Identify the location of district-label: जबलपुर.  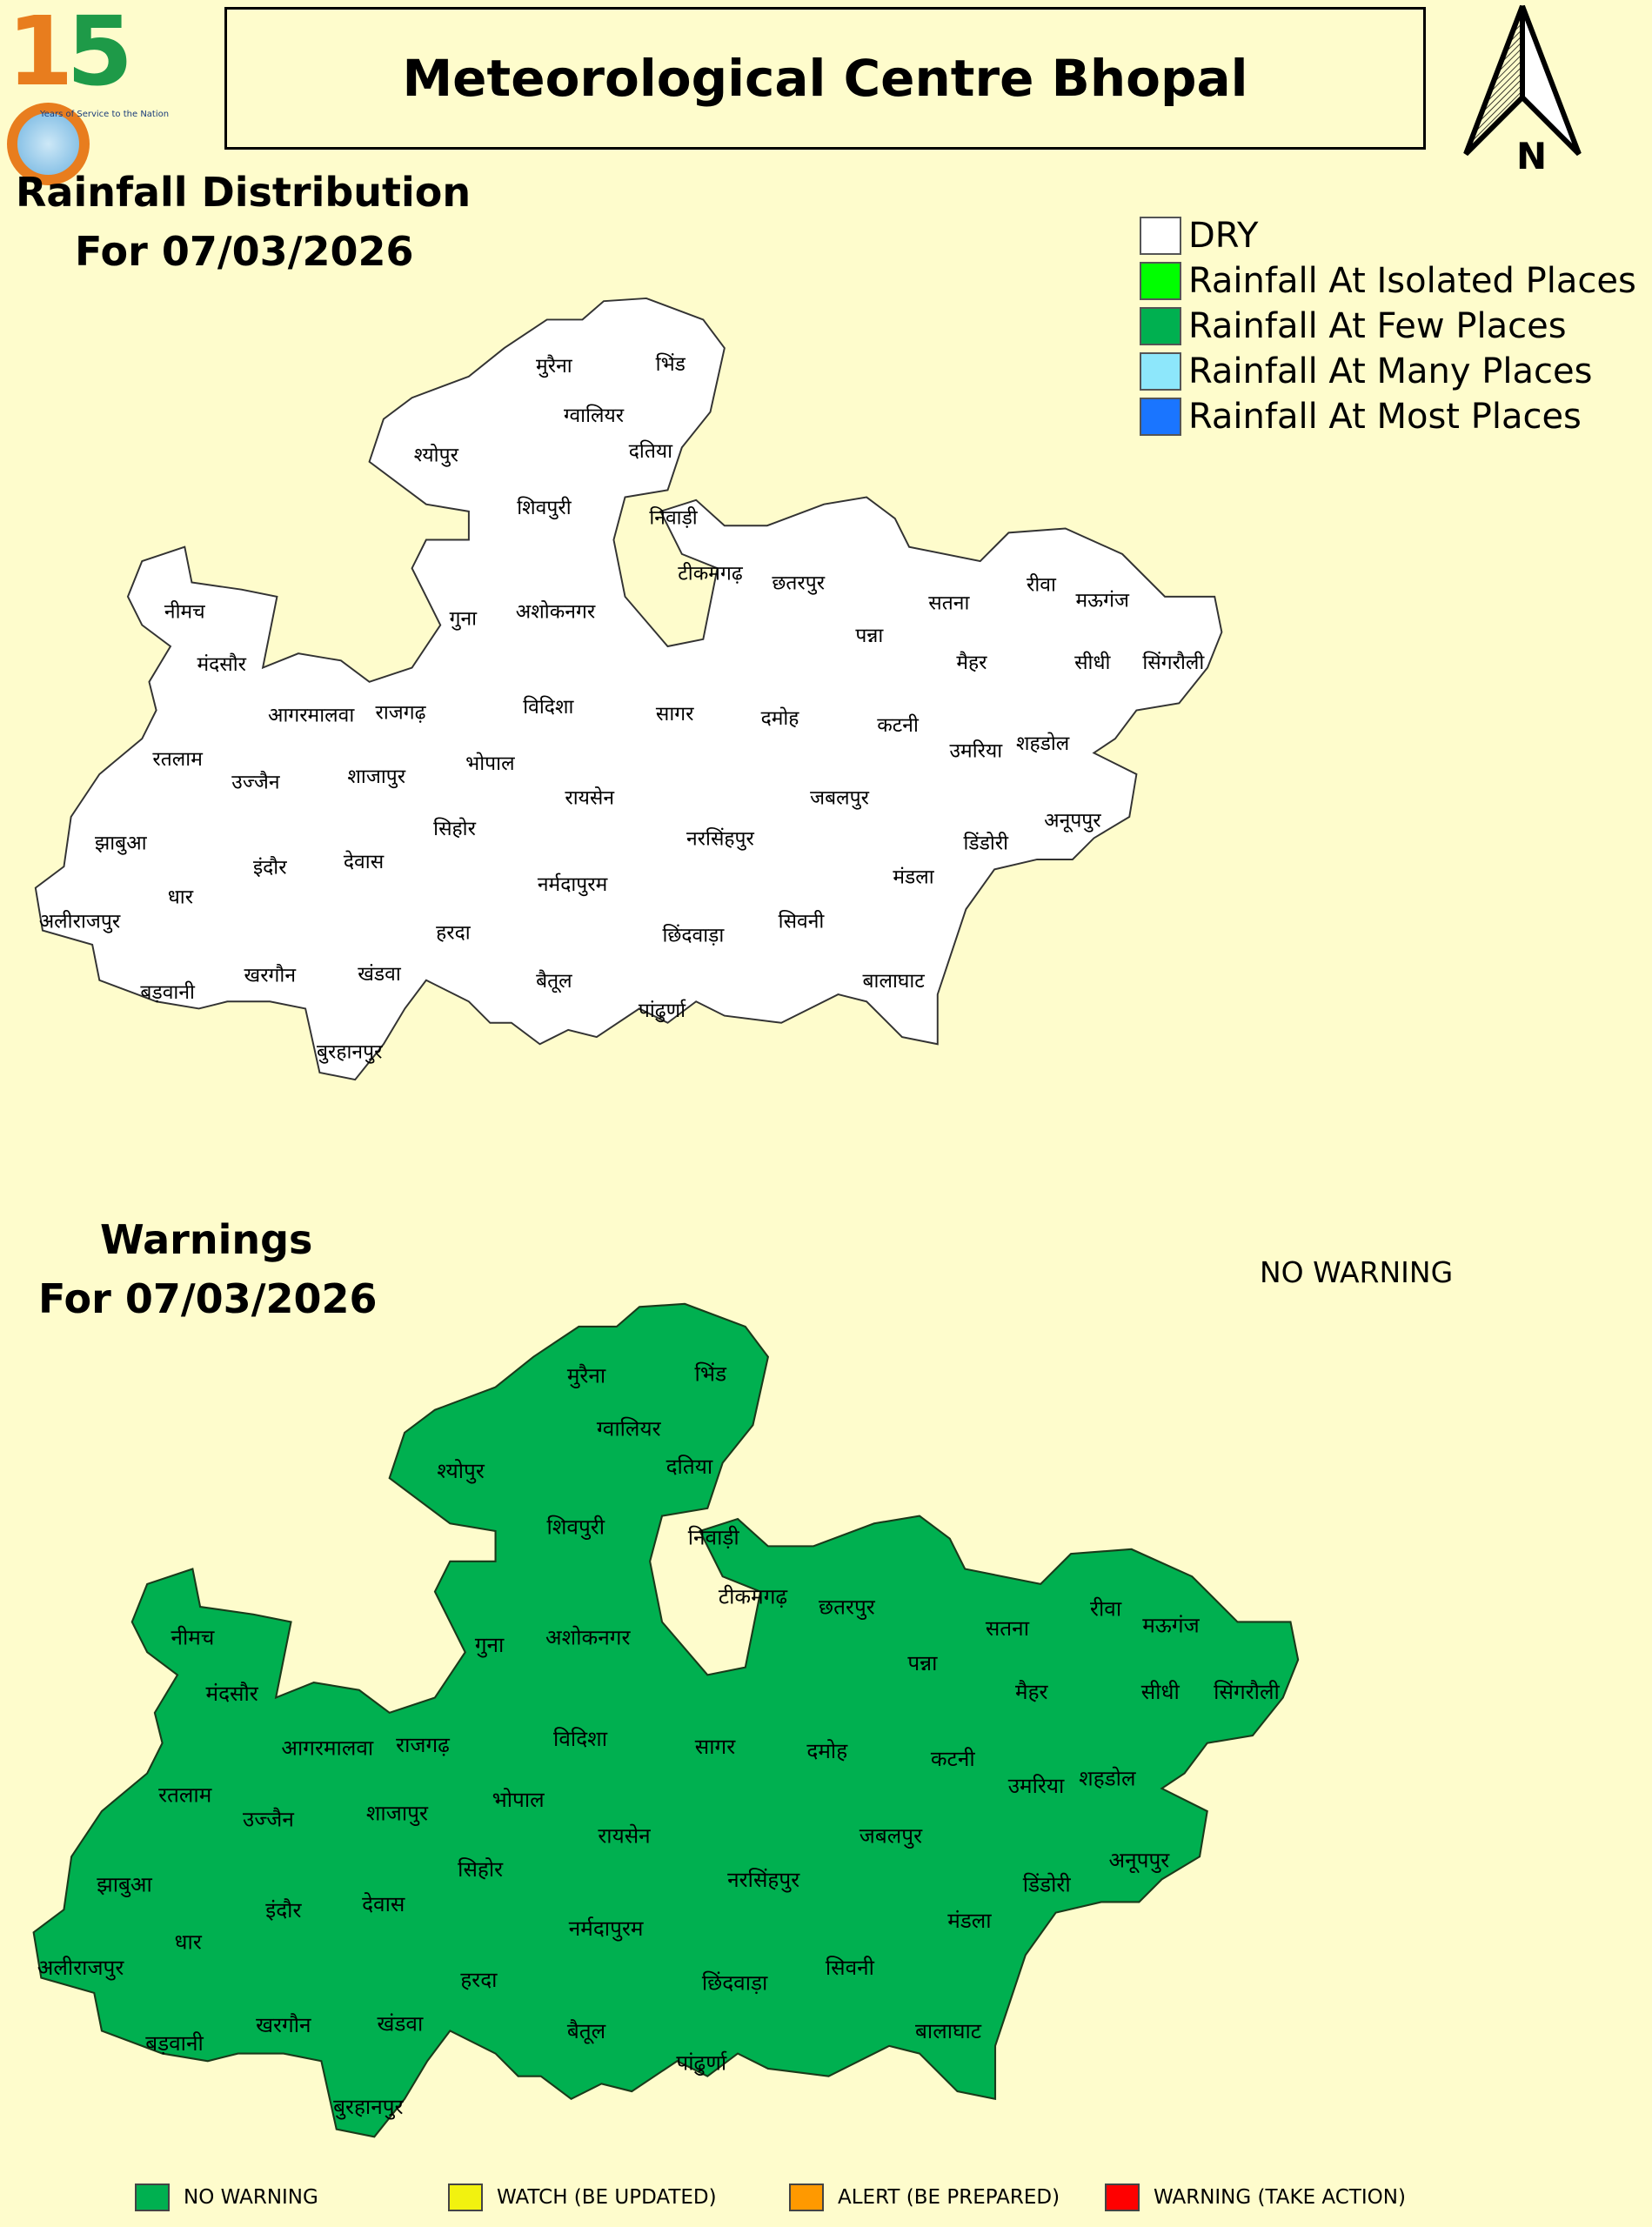
(839, 798).